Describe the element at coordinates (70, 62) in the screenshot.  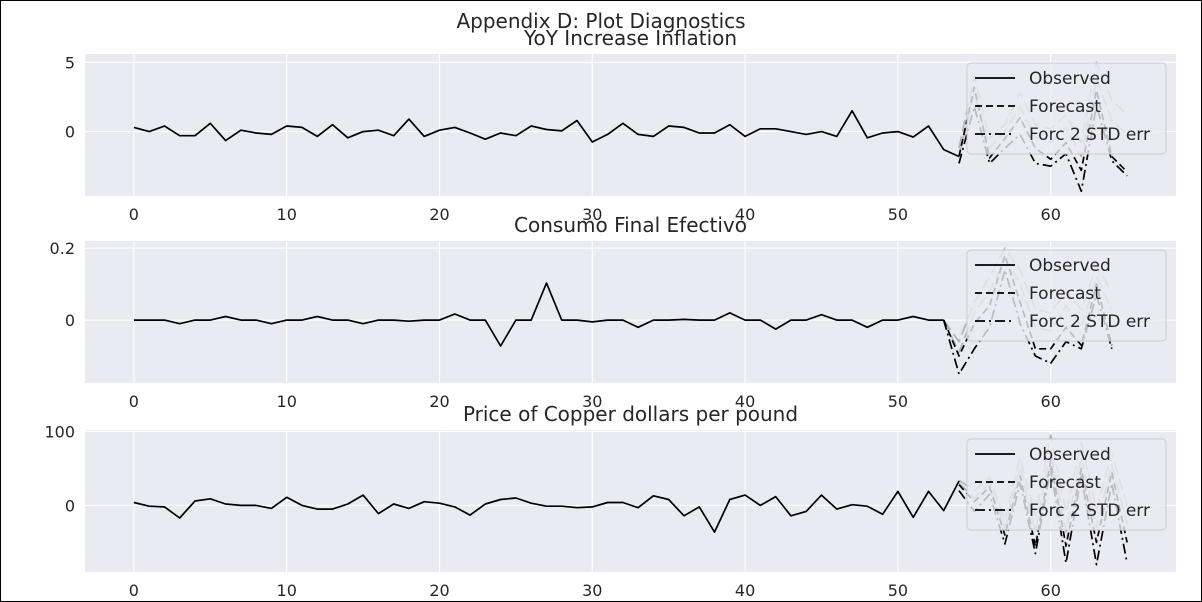
I see `y-tick-label: 5` at that location.